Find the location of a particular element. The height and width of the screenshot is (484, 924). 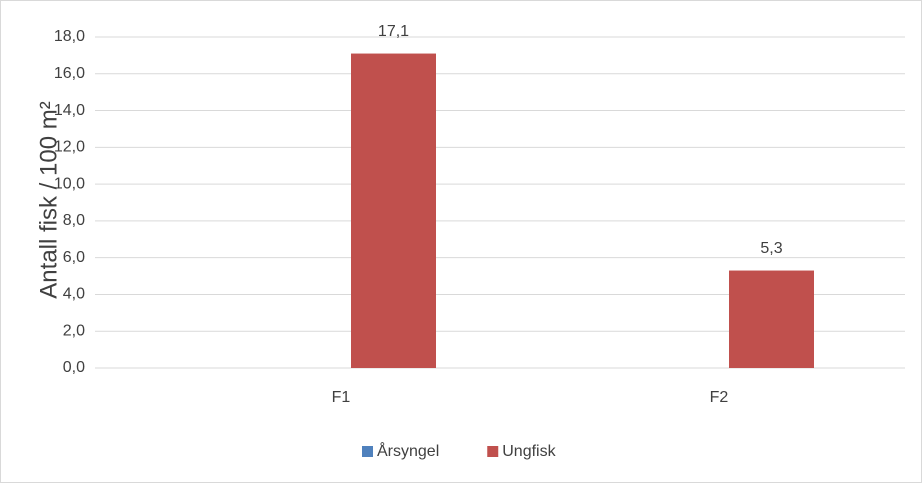

y-tick-label: 6,0 is located at coordinates (74, 257).